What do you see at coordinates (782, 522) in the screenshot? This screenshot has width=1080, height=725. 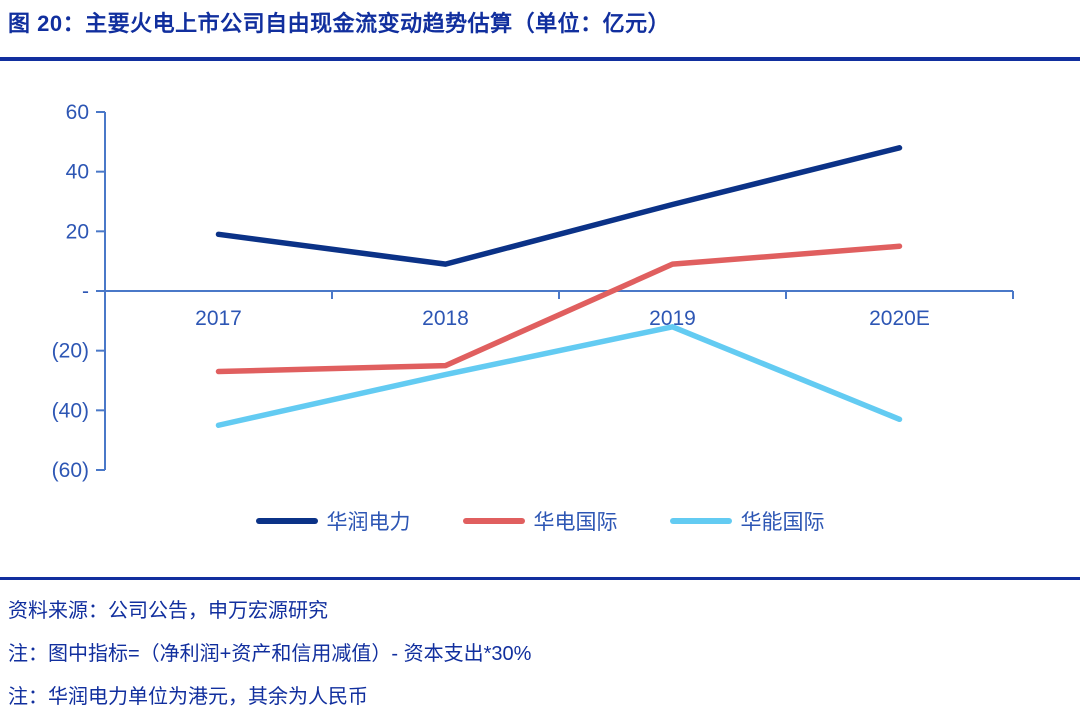 I see `legend-label: 华能国际` at bounding box center [782, 522].